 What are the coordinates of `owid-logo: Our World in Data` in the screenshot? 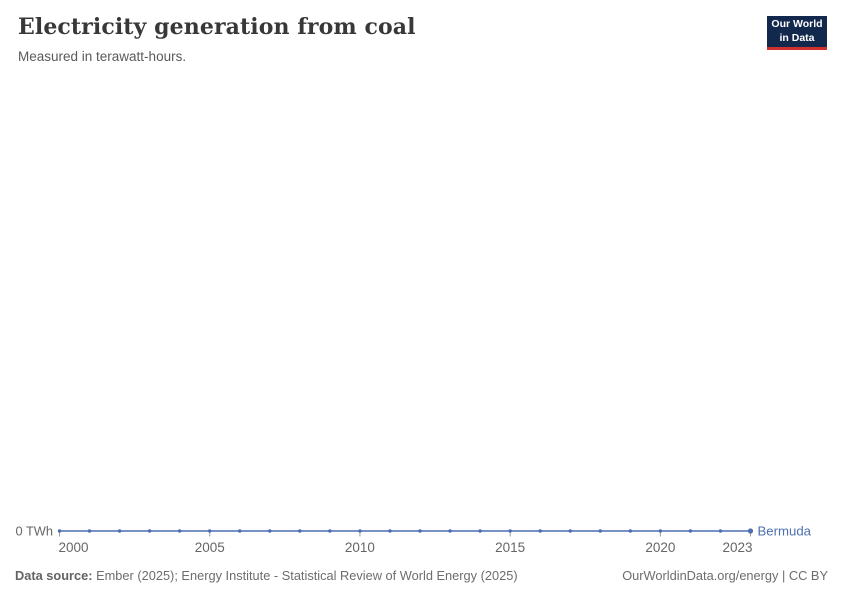 It's located at (797, 33).